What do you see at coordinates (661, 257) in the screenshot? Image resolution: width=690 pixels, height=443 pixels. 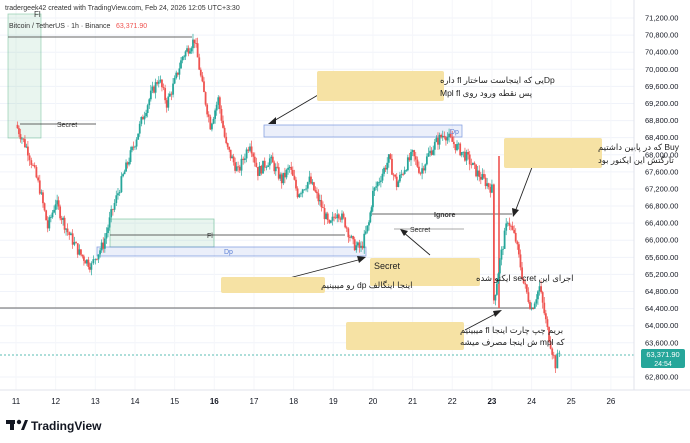 I see `y-tick-label: 65,600.00` at bounding box center [661, 257].